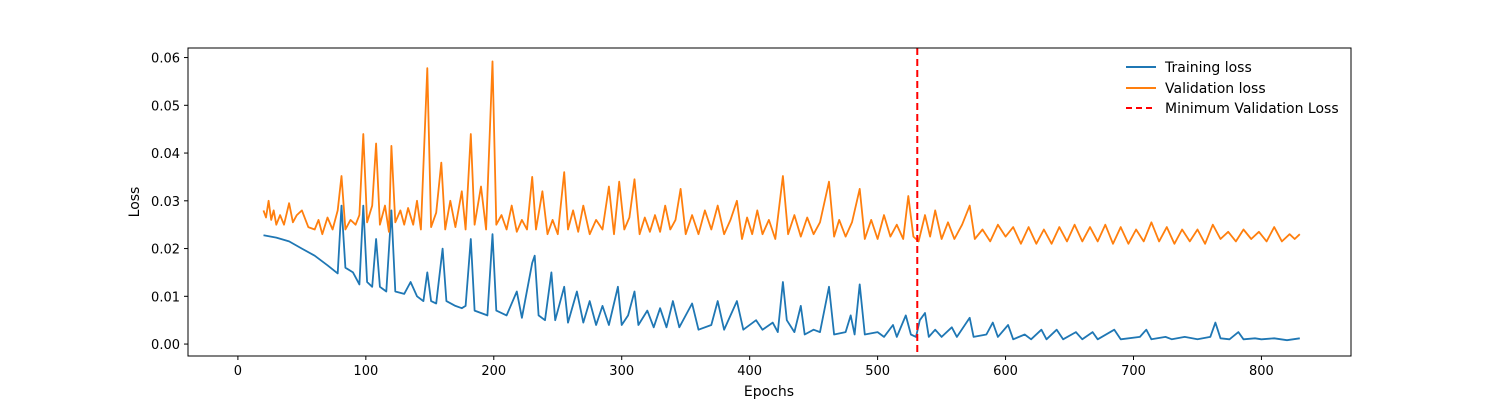 The height and width of the screenshot is (400, 1500). Describe the element at coordinates (165, 345) in the screenshot. I see `y-tick-label: 0.00` at that location.